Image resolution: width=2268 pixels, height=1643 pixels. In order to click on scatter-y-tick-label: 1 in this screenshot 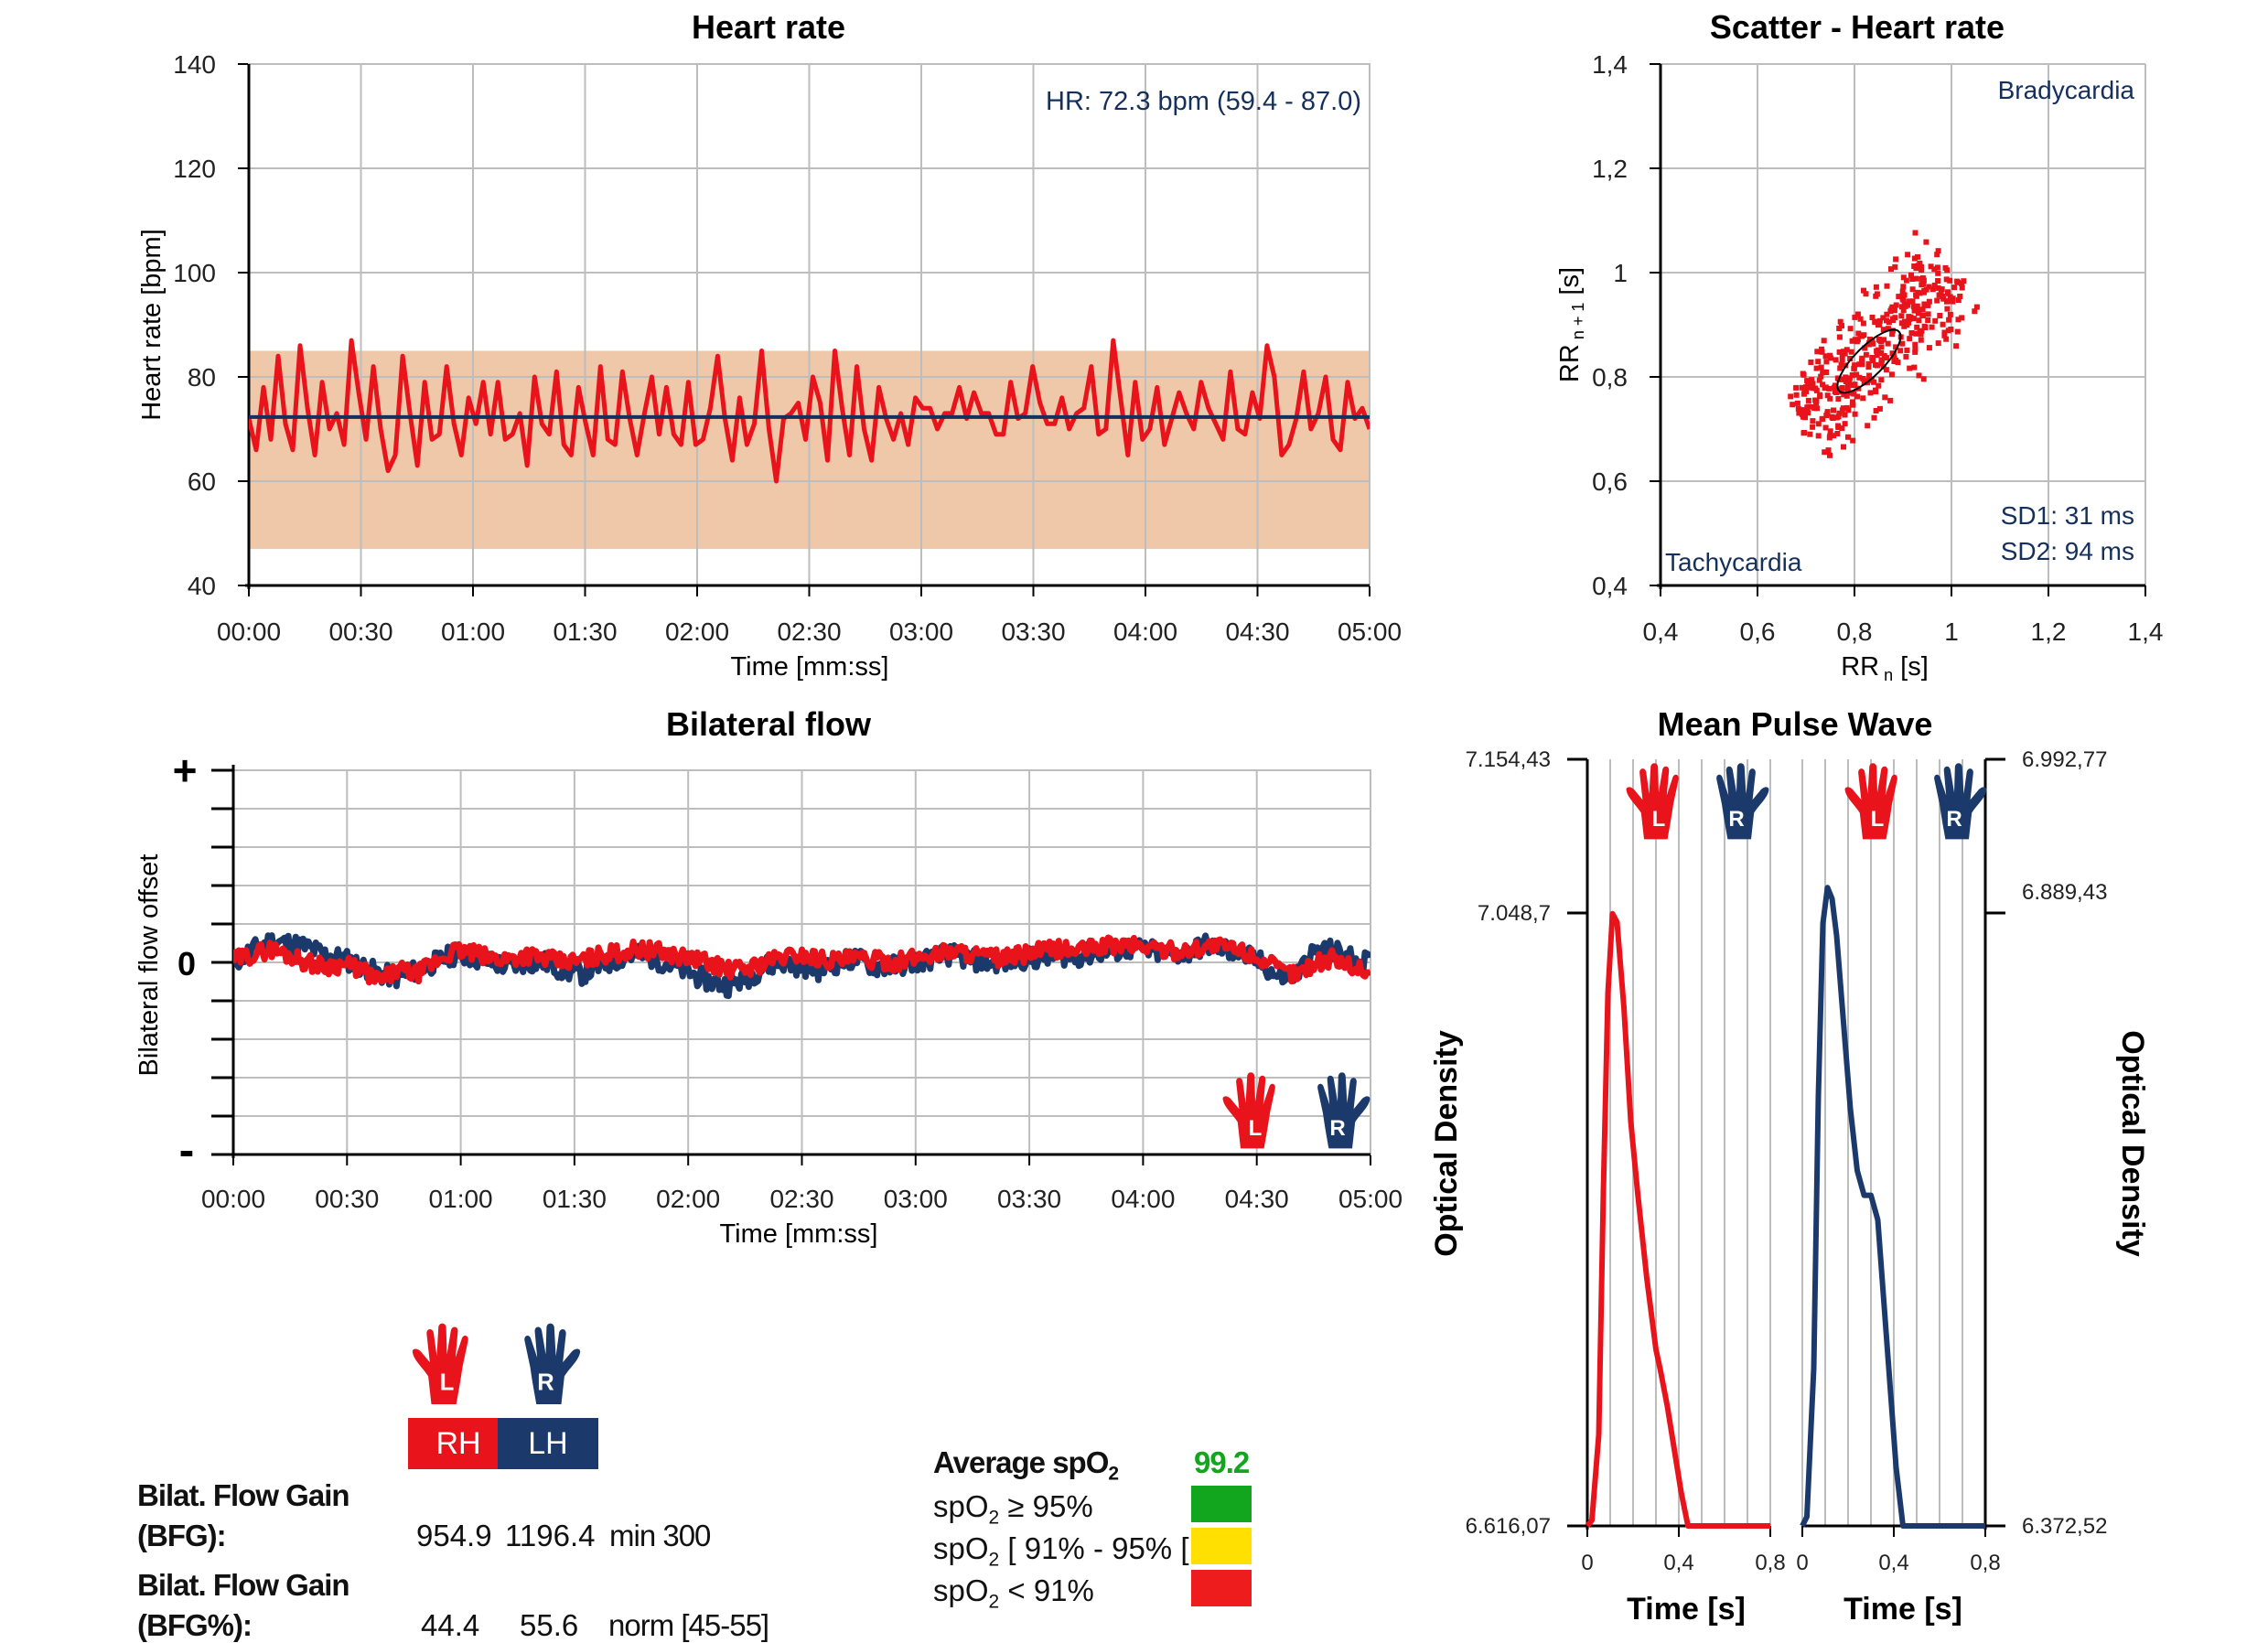, I will do `click(1620, 273)`.